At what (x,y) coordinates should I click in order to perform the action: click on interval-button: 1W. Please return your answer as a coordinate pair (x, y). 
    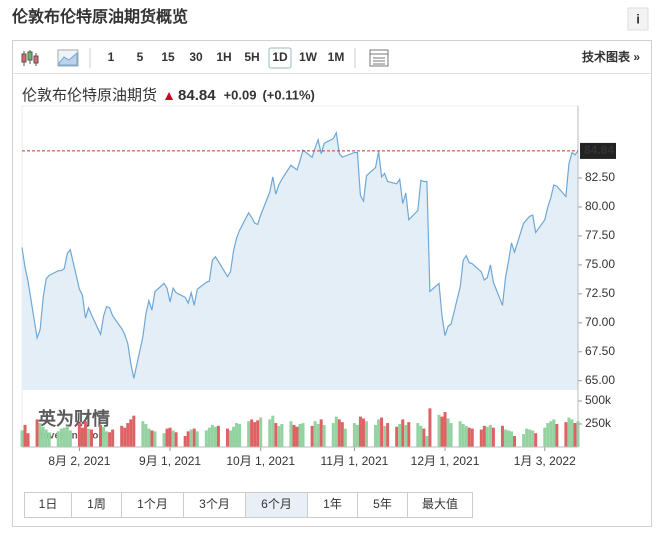
    Looking at the image, I should click on (308, 57).